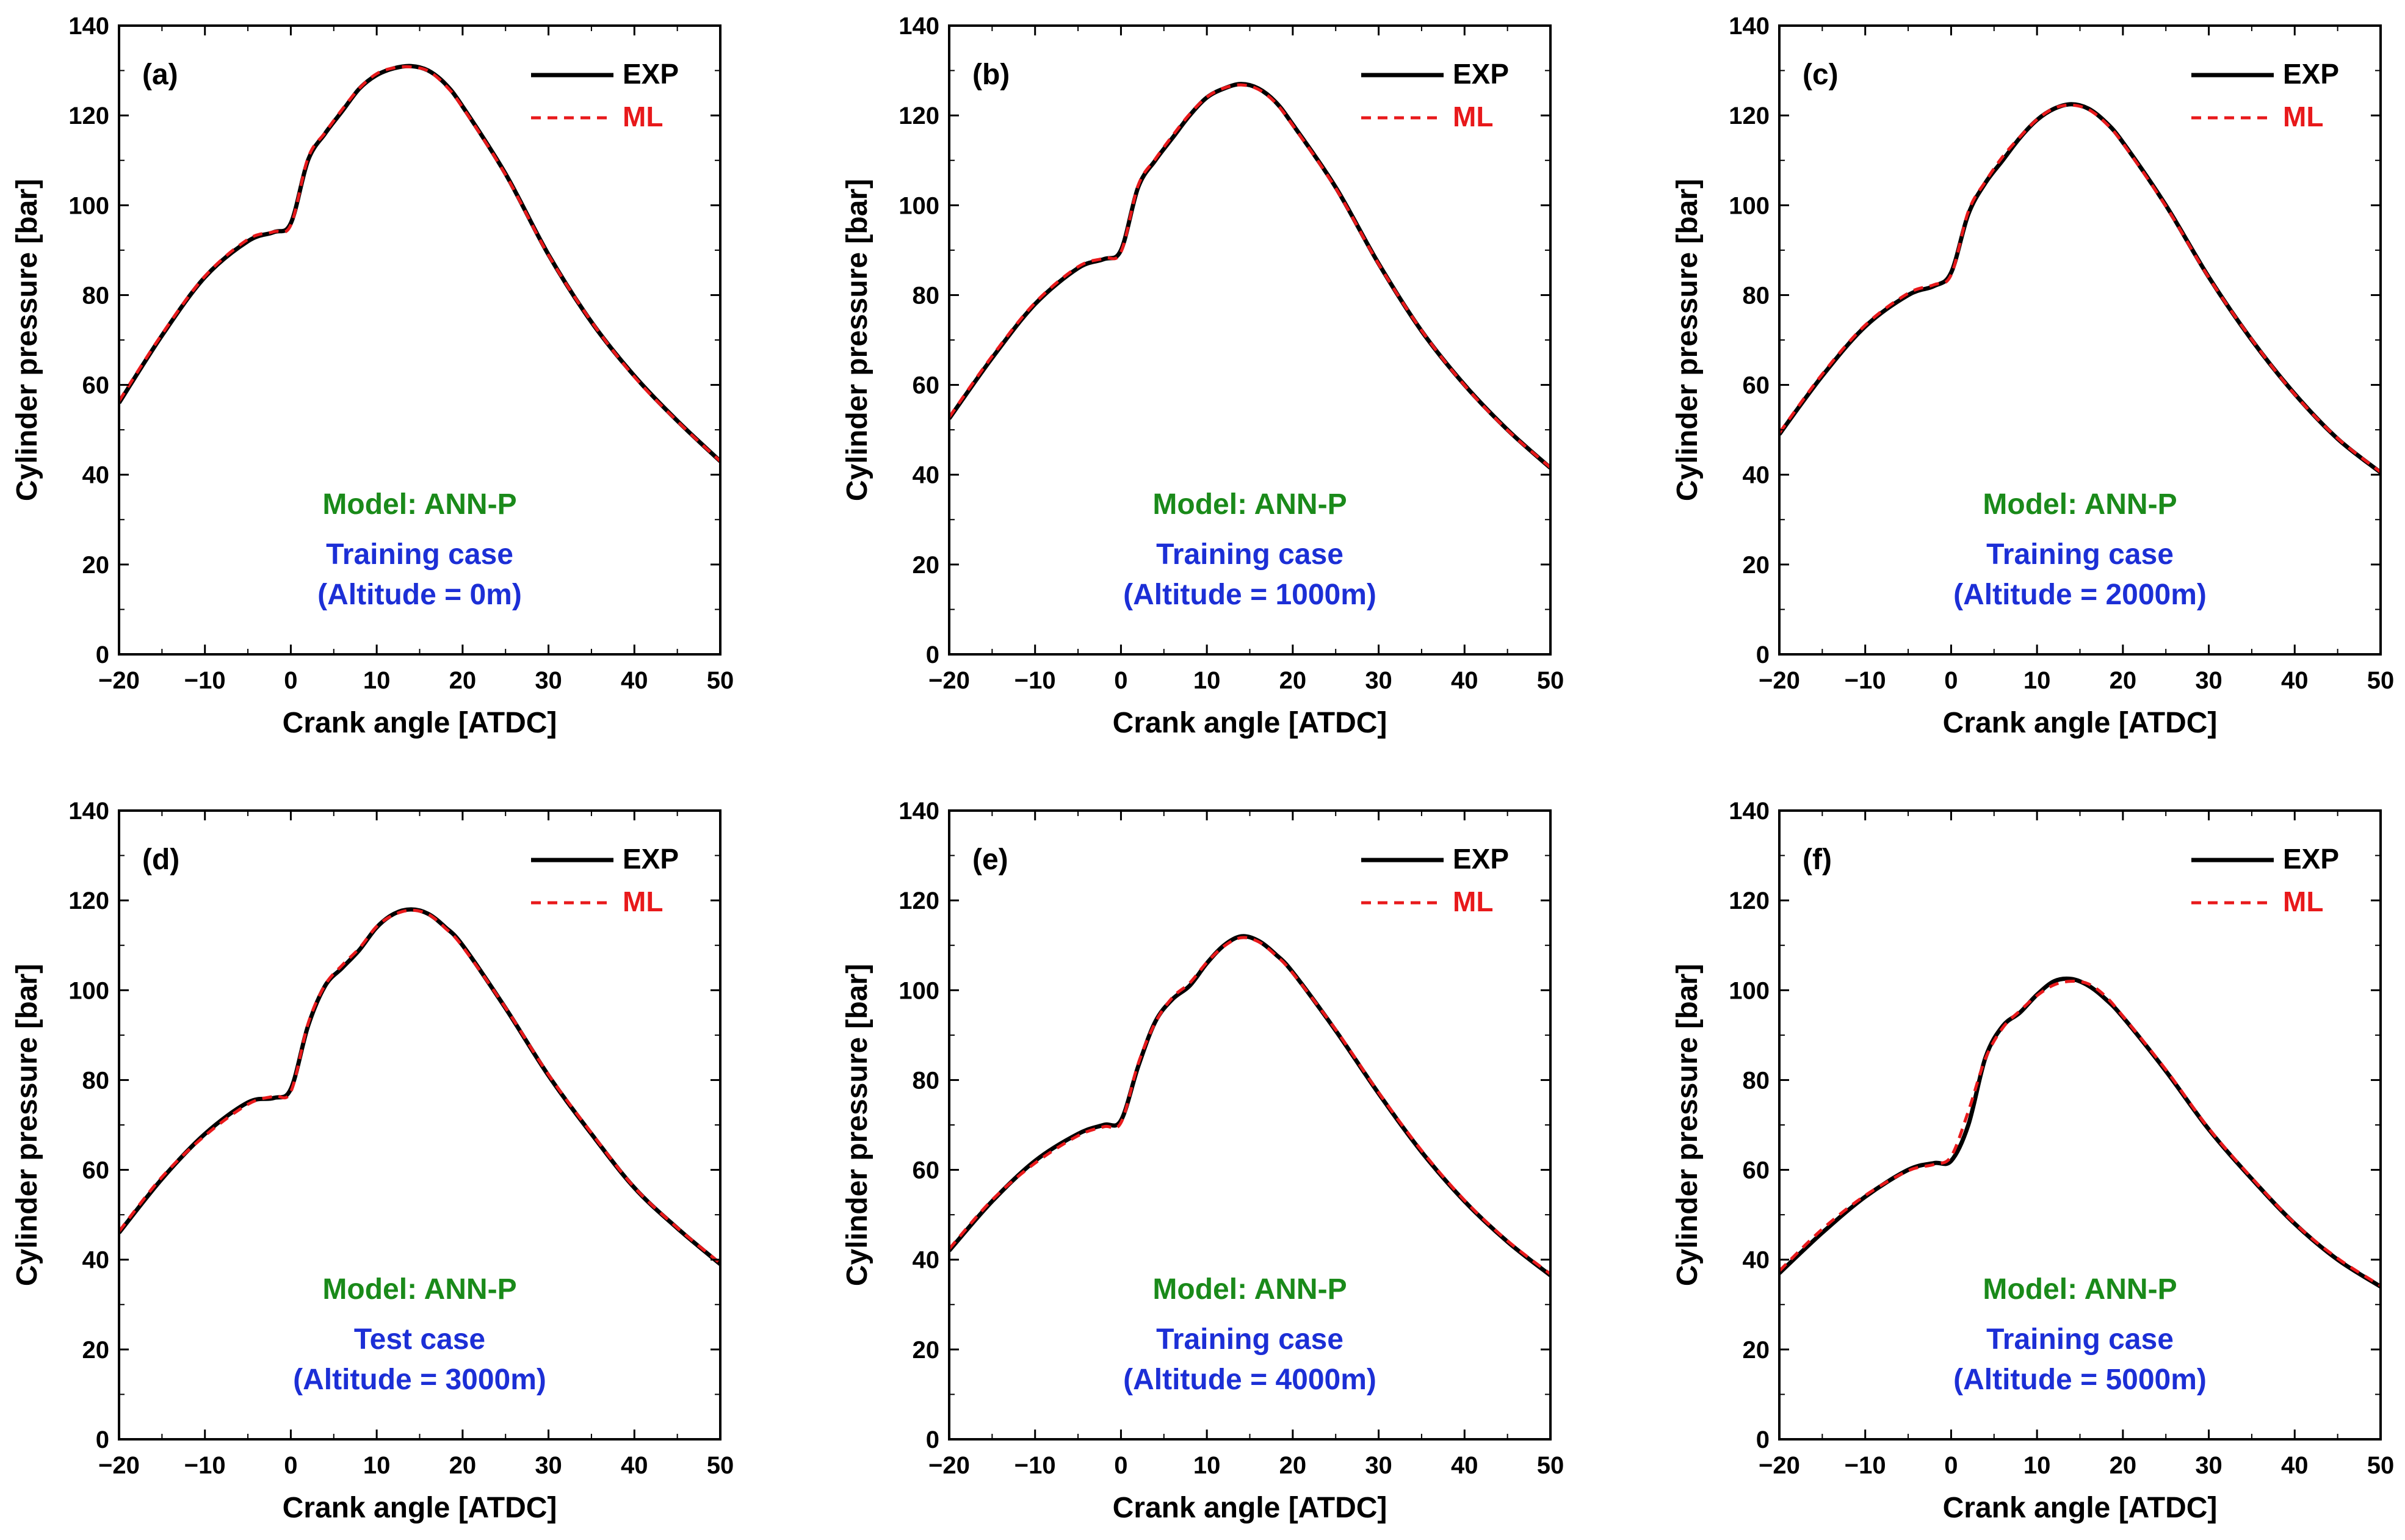  I want to click on altitude-annotation: (Altitude = 4000m), so click(1249, 1380).